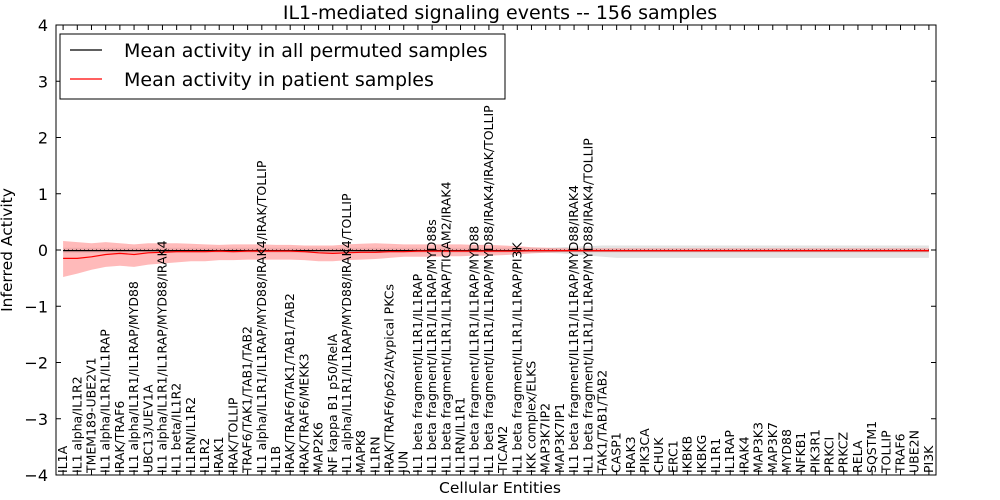 The image size is (1000, 500). Describe the element at coordinates (644, 450) in the screenshot. I see `category-label: PIK3CA` at that location.